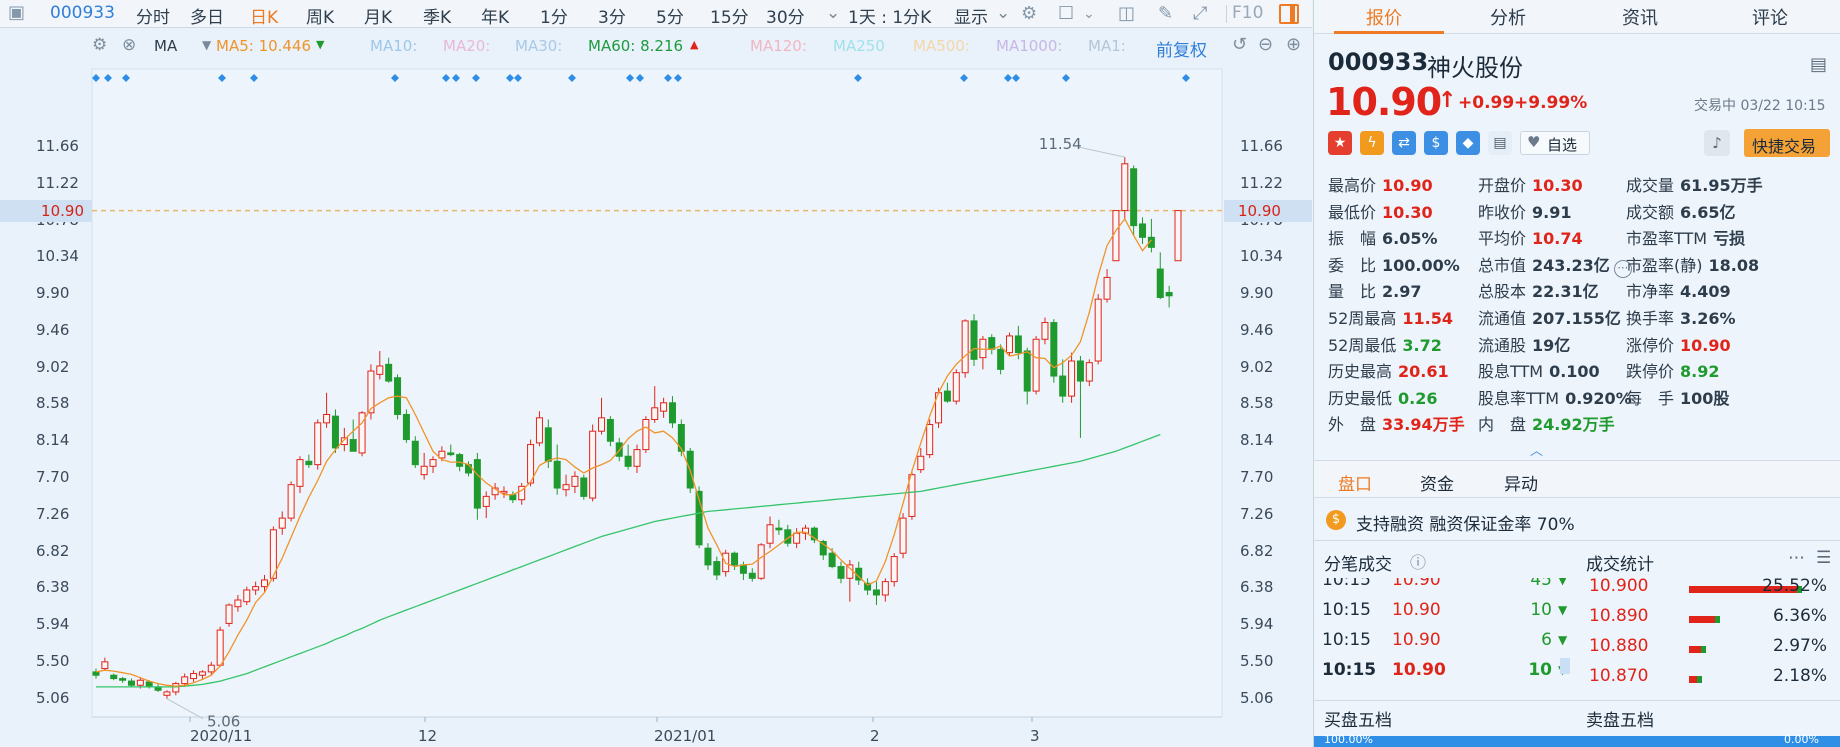 Image resolution: width=1840 pixels, height=747 pixels. Describe the element at coordinates (890, 18) in the screenshot. I see `multi-view-select: 1天 : 1分K` at that location.